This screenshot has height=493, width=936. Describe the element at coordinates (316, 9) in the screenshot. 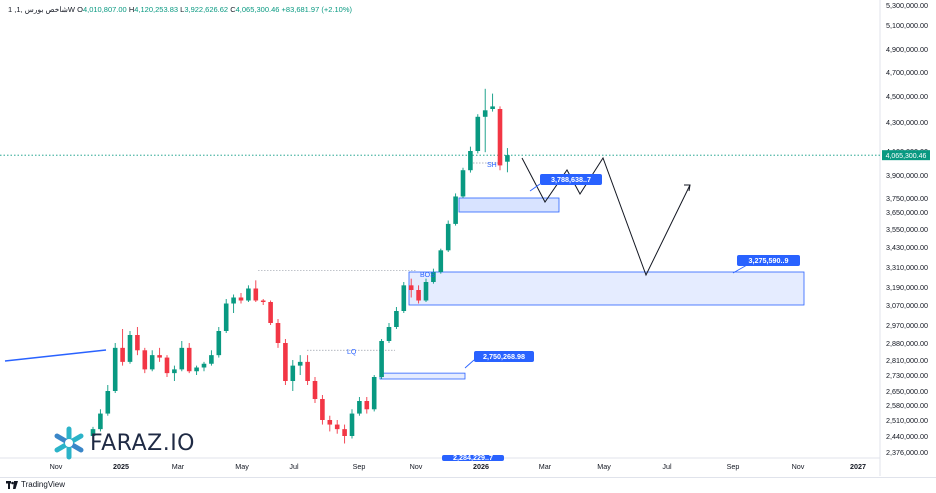

I see `change-value: +83,681.97 (+2.10%)` at that location.